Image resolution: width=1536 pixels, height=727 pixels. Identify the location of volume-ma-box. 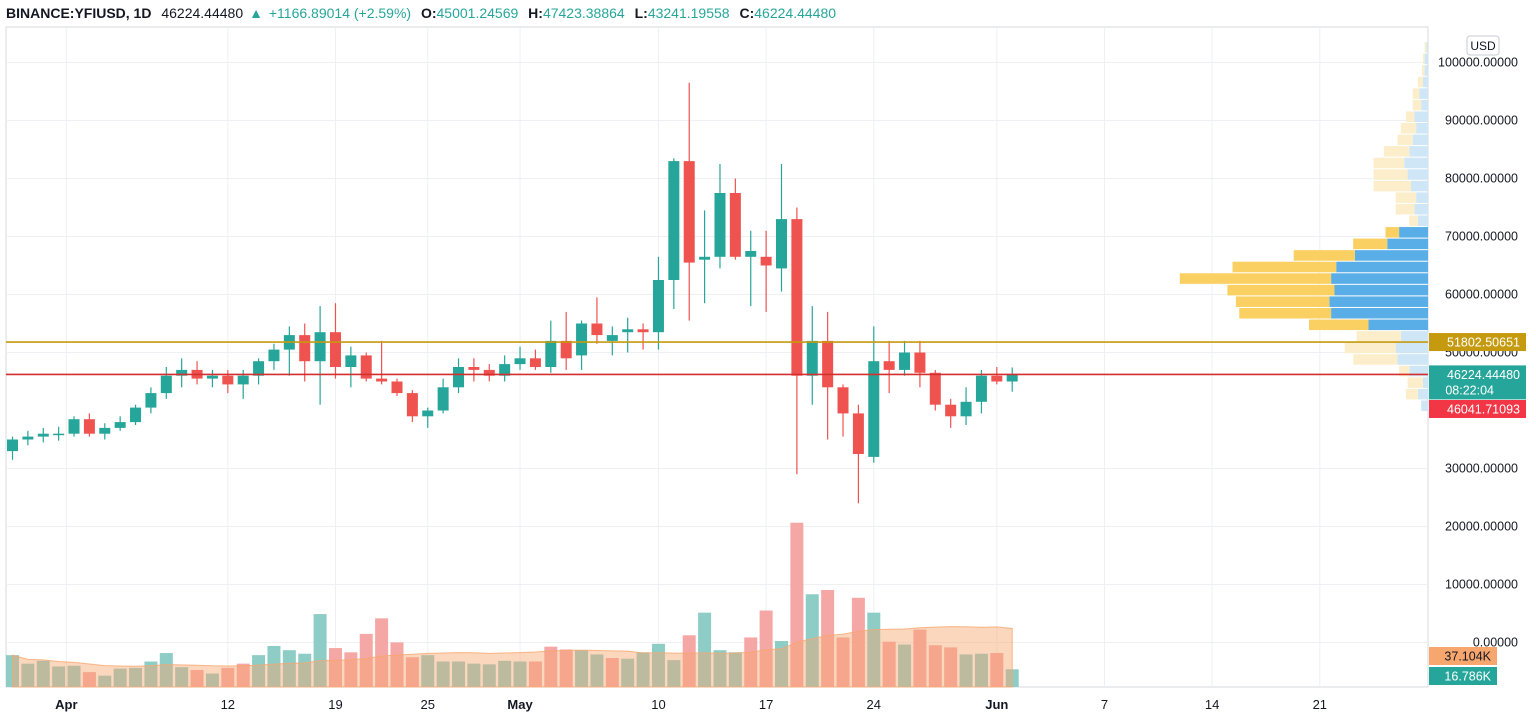
(1463, 656).